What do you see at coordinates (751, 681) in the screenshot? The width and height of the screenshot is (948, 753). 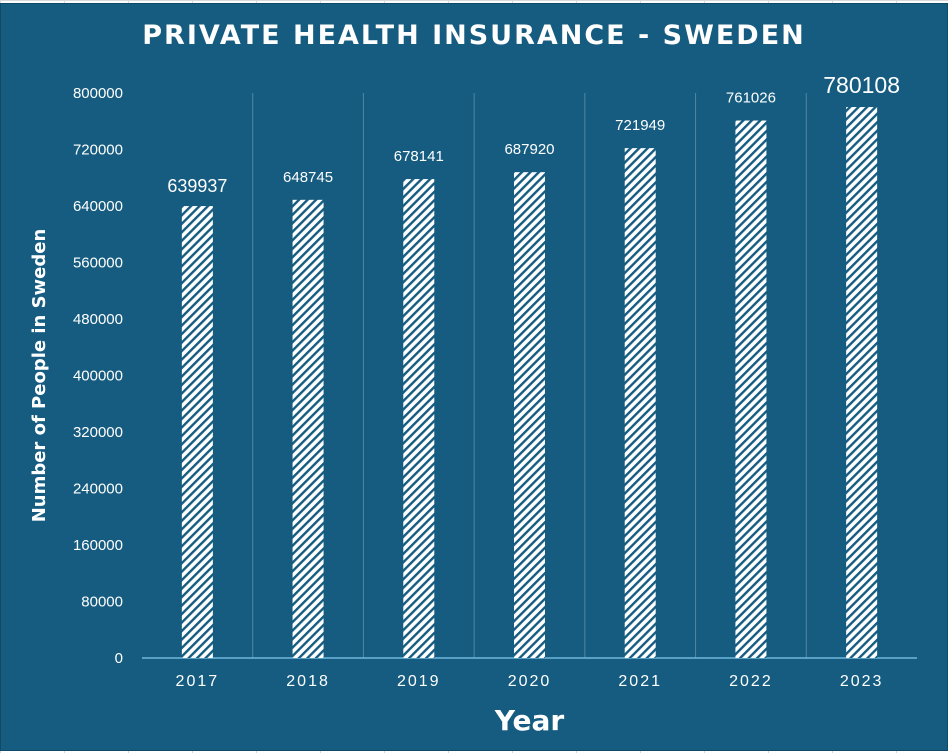 I see `x-tick-label: 2022` at bounding box center [751, 681].